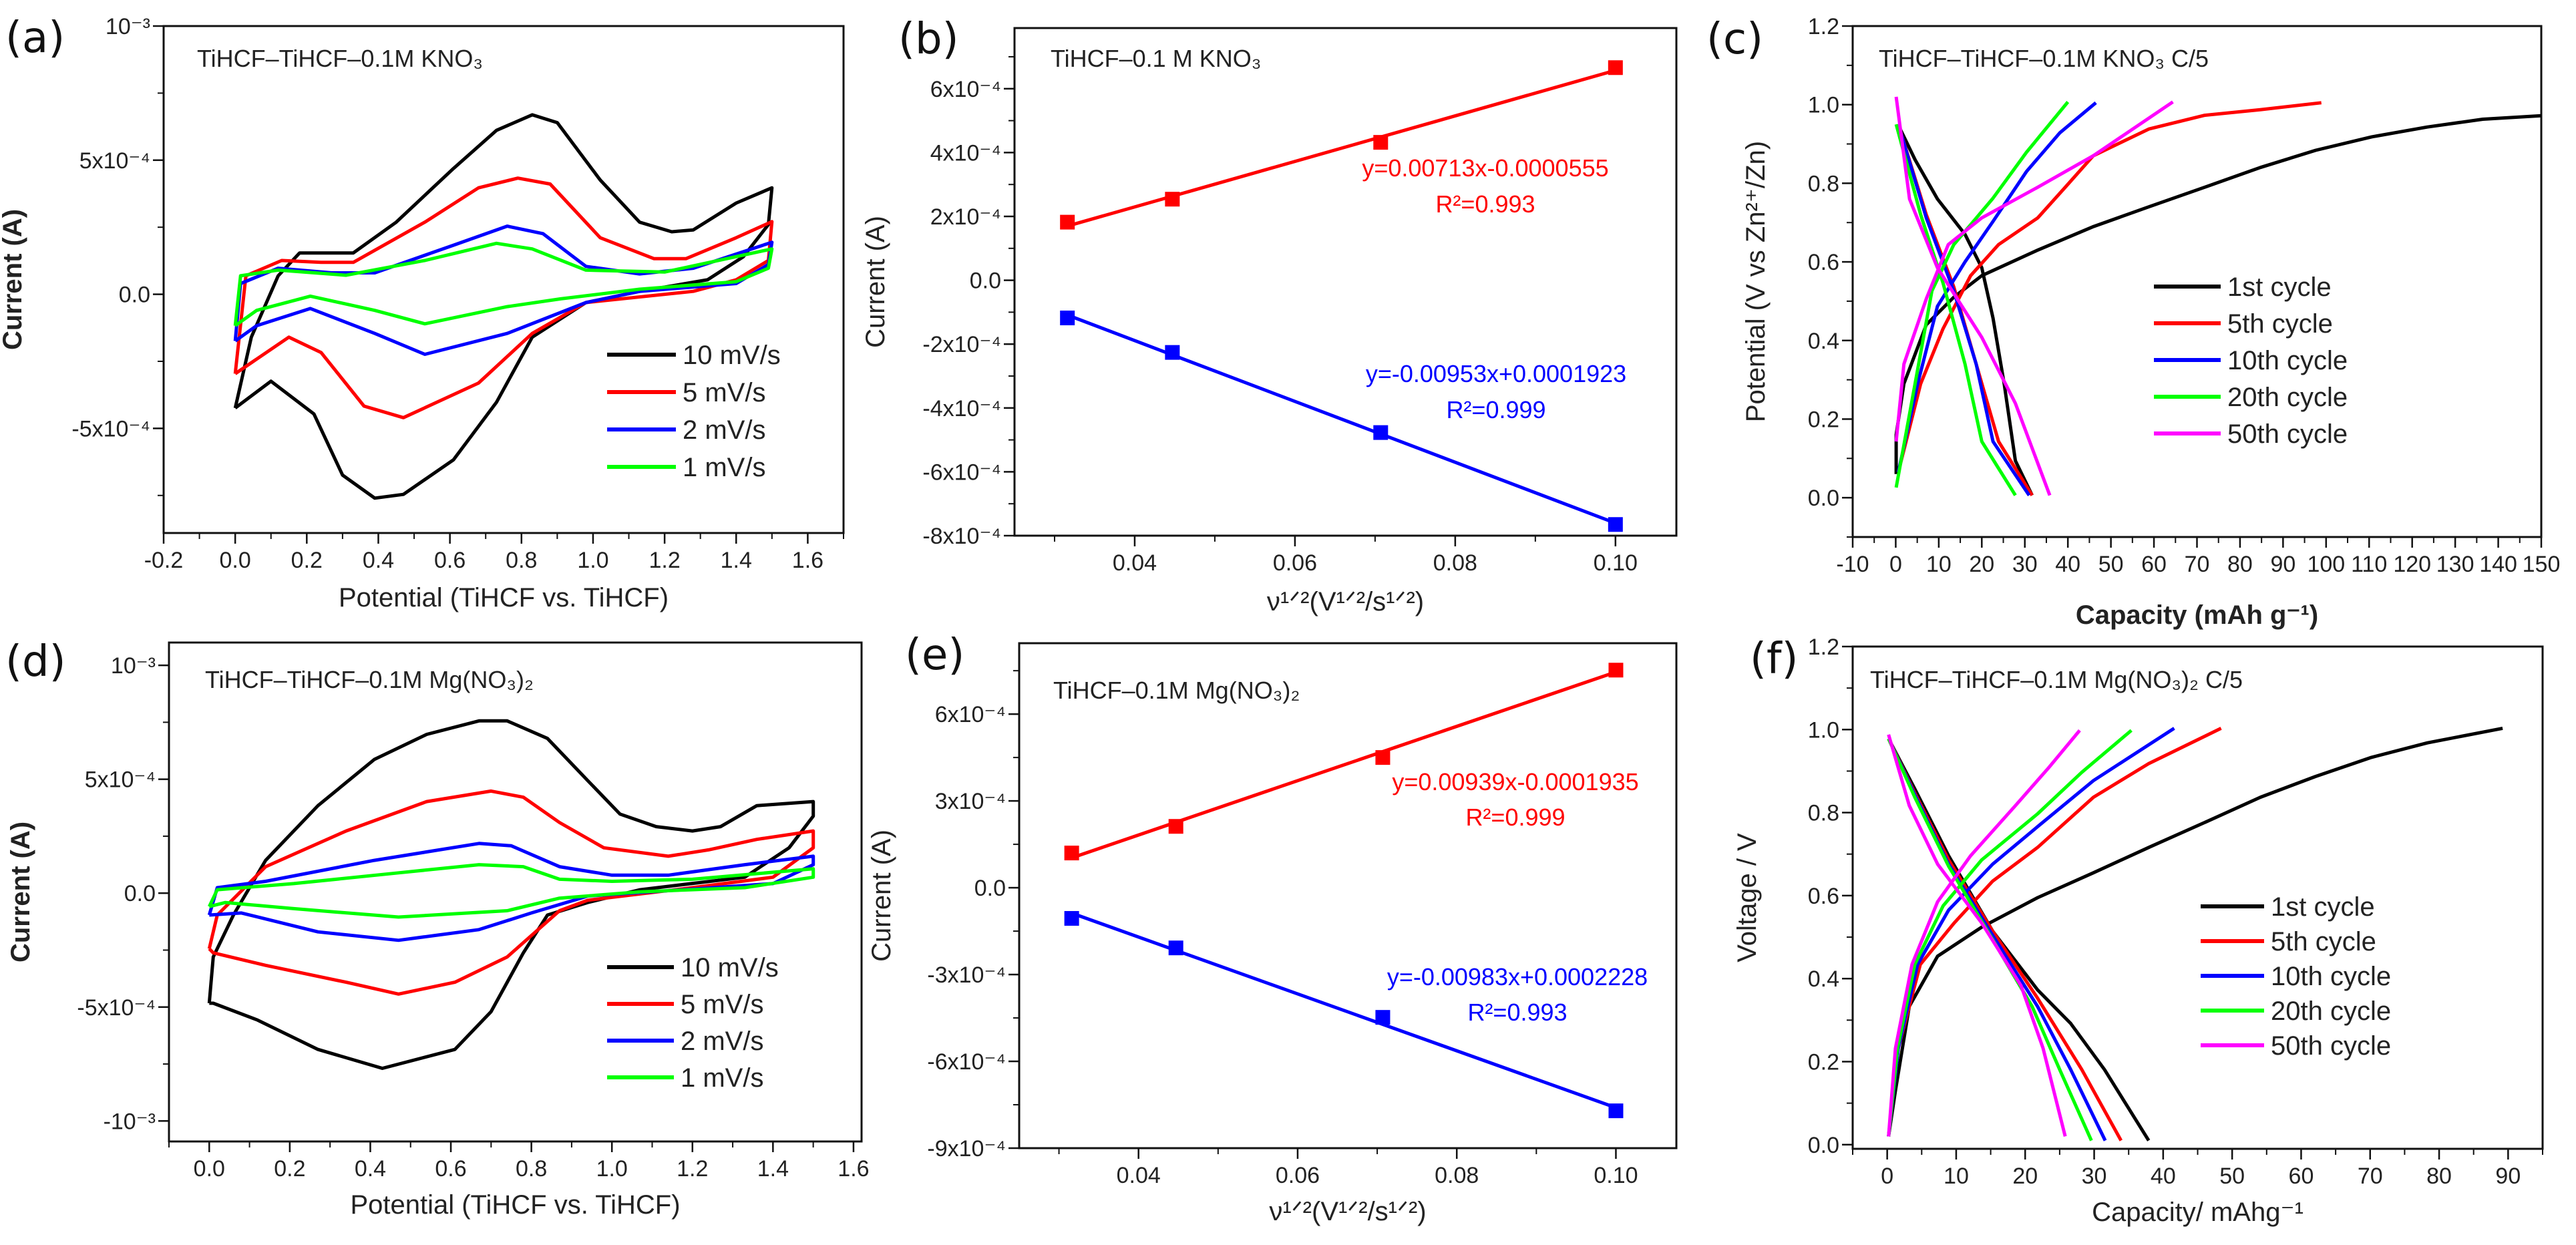 The width and height of the screenshot is (2576, 1245). I want to click on panel-title: TiHCF–0.1M Mg(NO₃)₂, so click(1176, 690).